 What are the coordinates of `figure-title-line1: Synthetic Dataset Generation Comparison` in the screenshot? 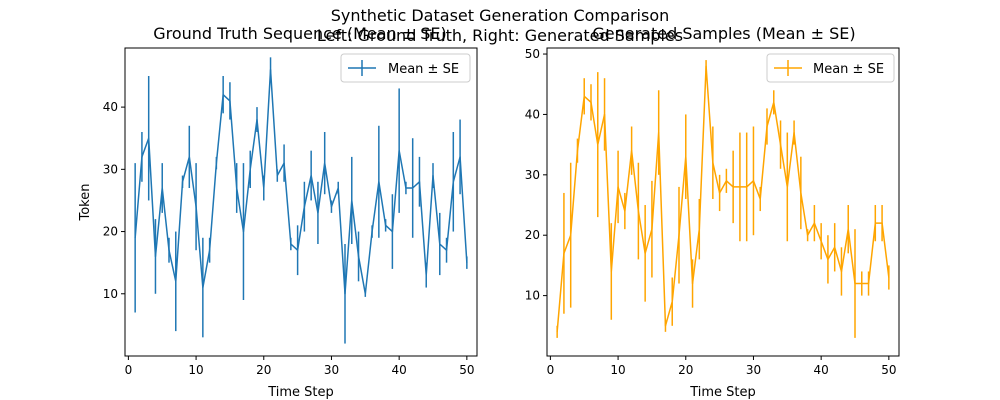 It's located at (500, 15).